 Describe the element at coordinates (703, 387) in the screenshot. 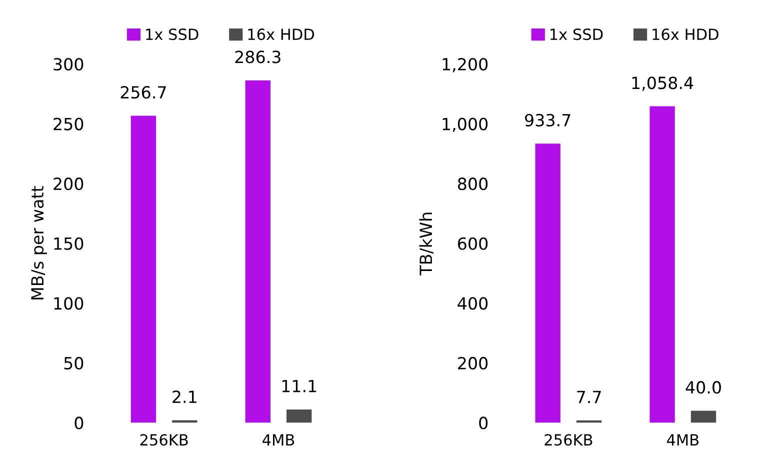

I see `data-label: 40.0` at that location.